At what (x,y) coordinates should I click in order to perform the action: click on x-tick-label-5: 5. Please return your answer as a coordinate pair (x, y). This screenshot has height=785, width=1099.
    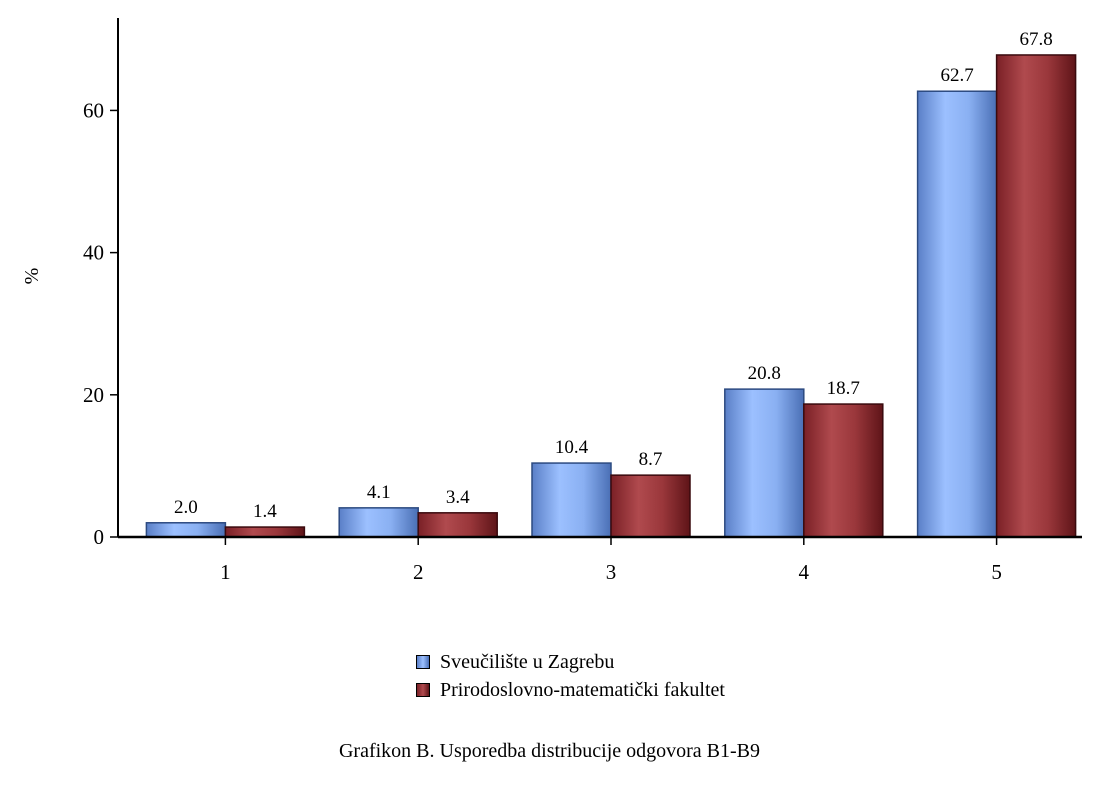
    Looking at the image, I should click on (996, 572).